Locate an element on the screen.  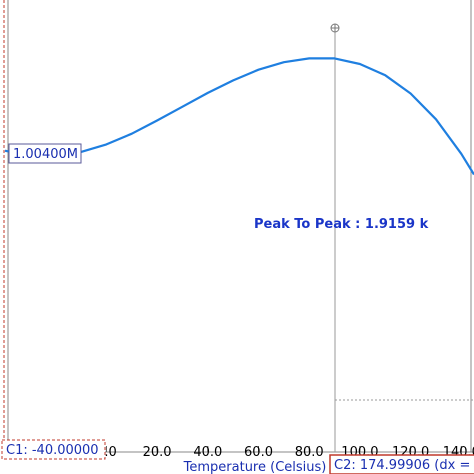
y-value-label: 1.00400M is located at coordinates (45, 154).